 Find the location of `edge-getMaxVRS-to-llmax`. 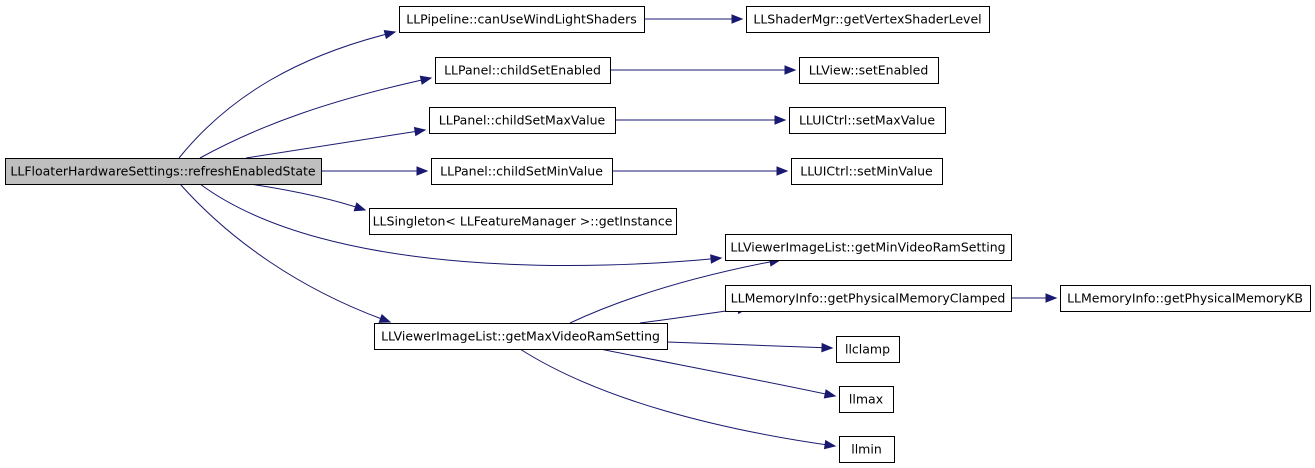

edge-getMaxVRS-to-llmax is located at coordinates (718, 373).